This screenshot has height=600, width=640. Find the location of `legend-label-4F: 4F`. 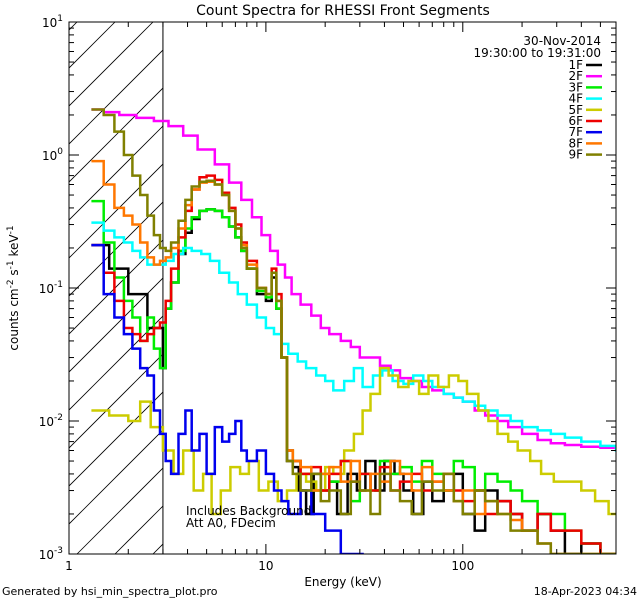

legend-label-4F: 4F is located at coordinates (575, 99).